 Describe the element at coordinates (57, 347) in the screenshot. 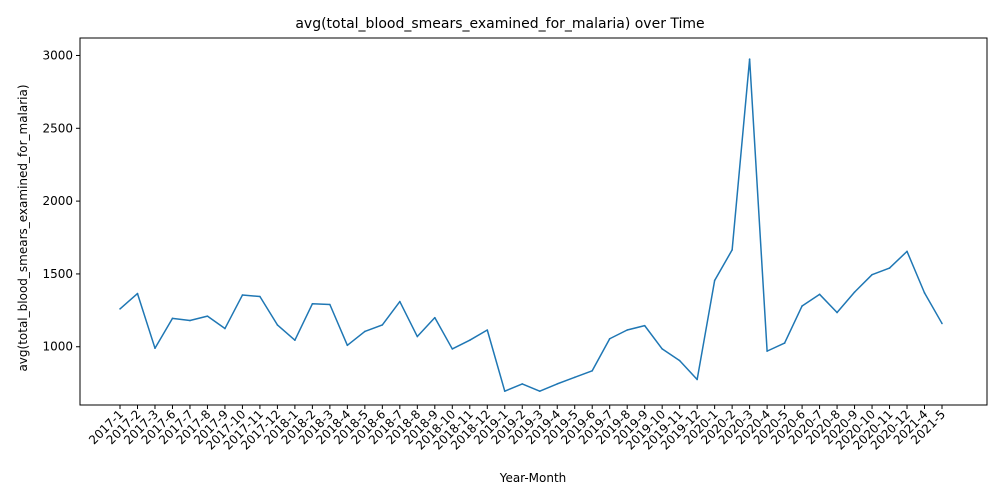

I see `y-tick-label: 1000` at that location.